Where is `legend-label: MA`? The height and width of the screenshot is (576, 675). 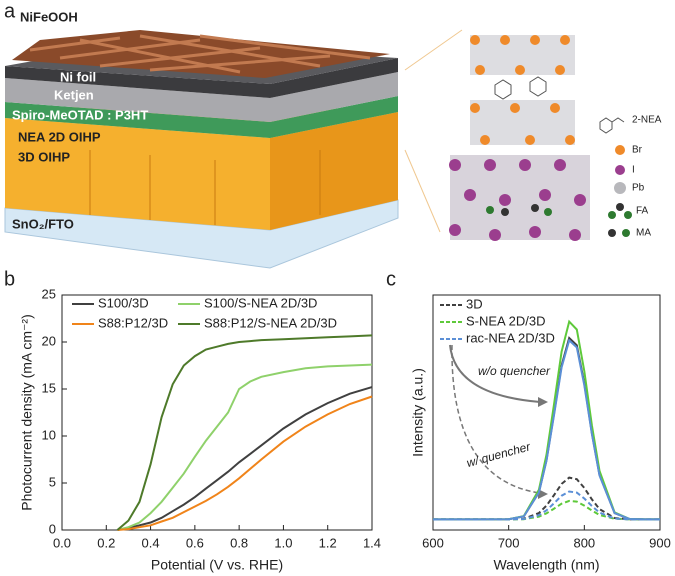
legend-label: MA is located at coordinates (643, 233).